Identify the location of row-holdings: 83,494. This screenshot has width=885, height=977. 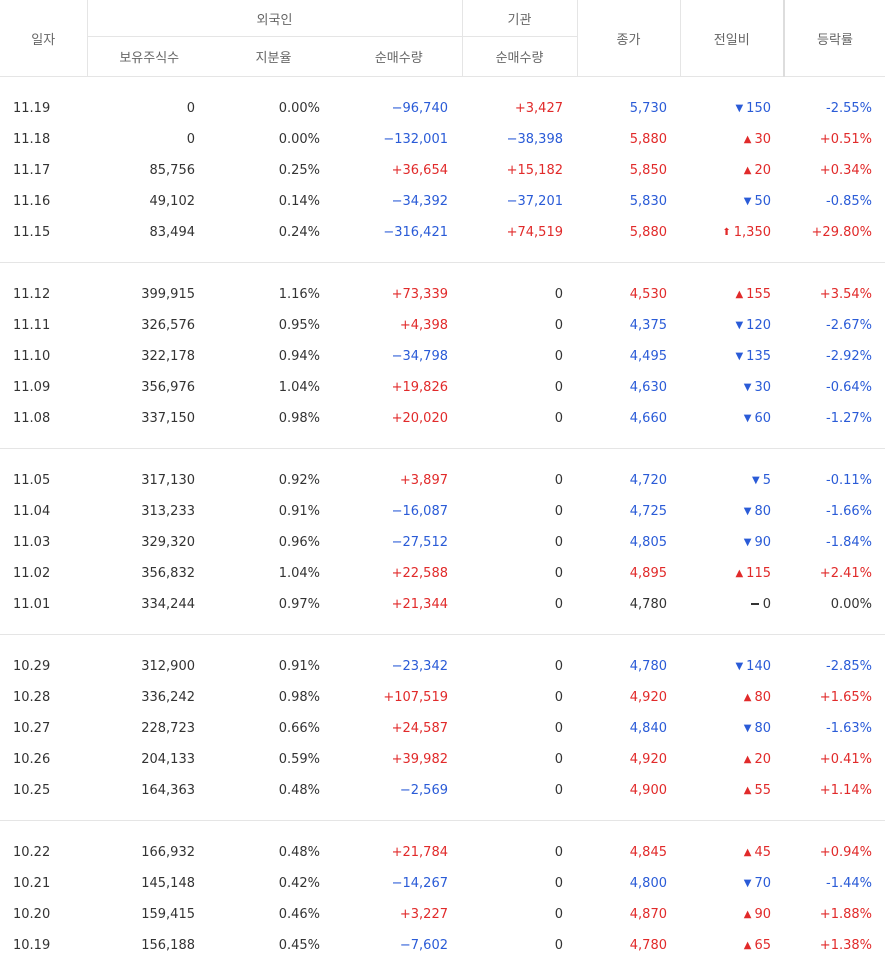
(149, 232).